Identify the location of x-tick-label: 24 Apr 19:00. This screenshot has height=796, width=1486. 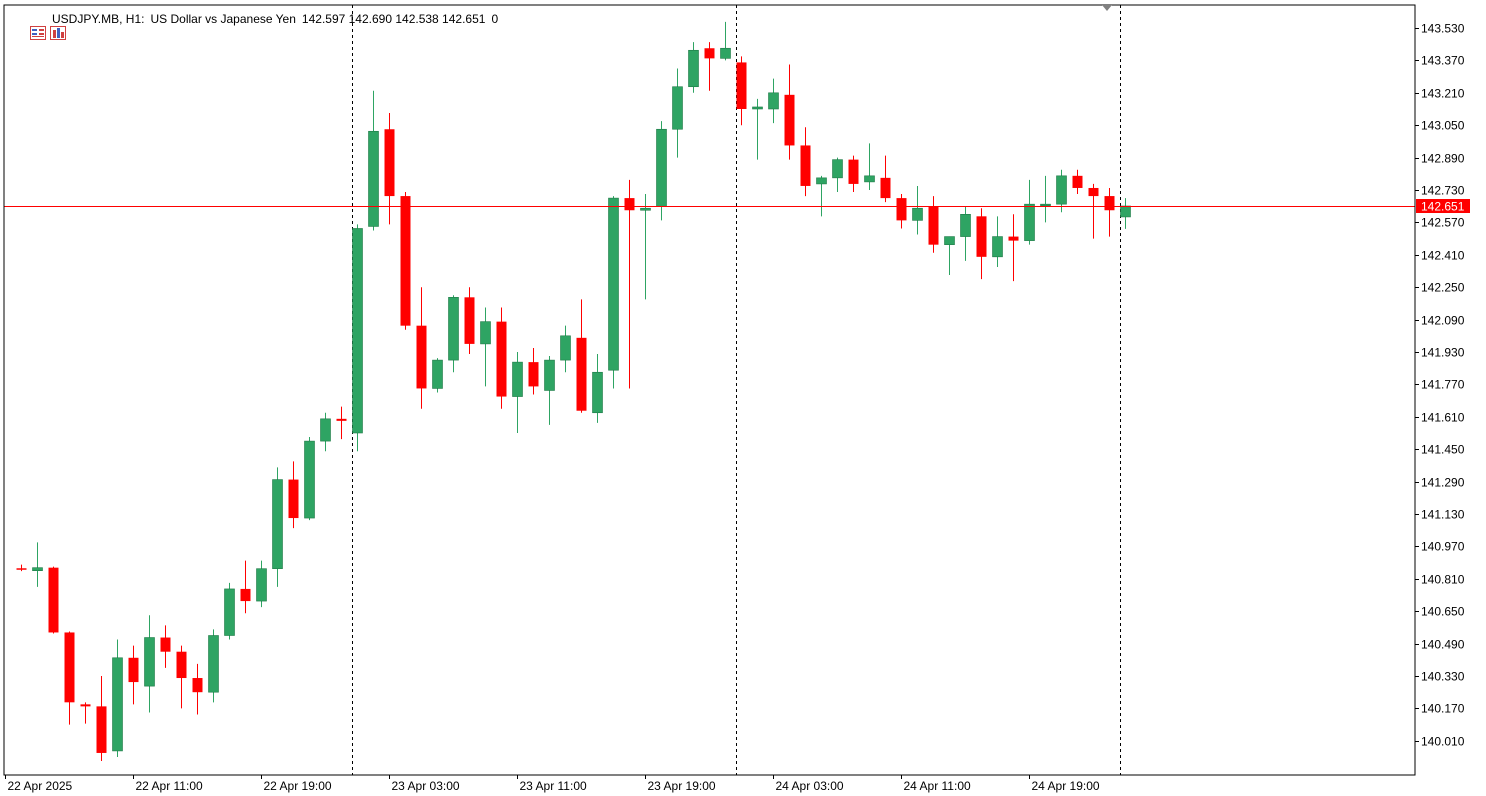
(1066, 786).